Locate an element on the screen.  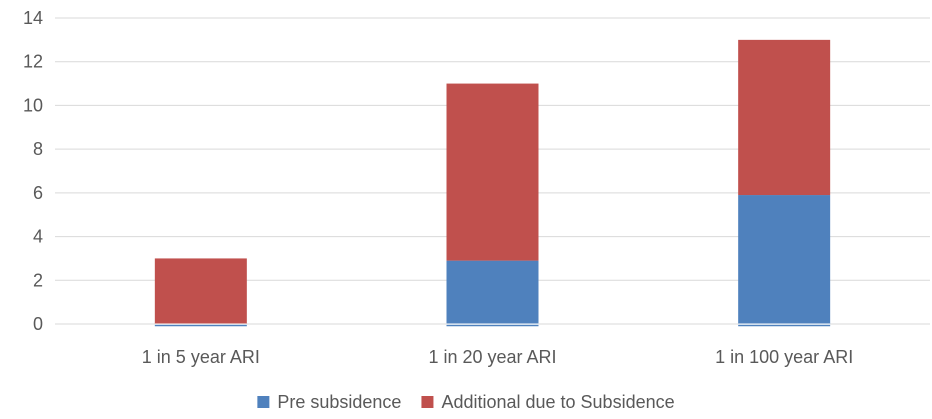
x-tick-label: 1 in 100 year ARI is located at coordinates (784, 357).